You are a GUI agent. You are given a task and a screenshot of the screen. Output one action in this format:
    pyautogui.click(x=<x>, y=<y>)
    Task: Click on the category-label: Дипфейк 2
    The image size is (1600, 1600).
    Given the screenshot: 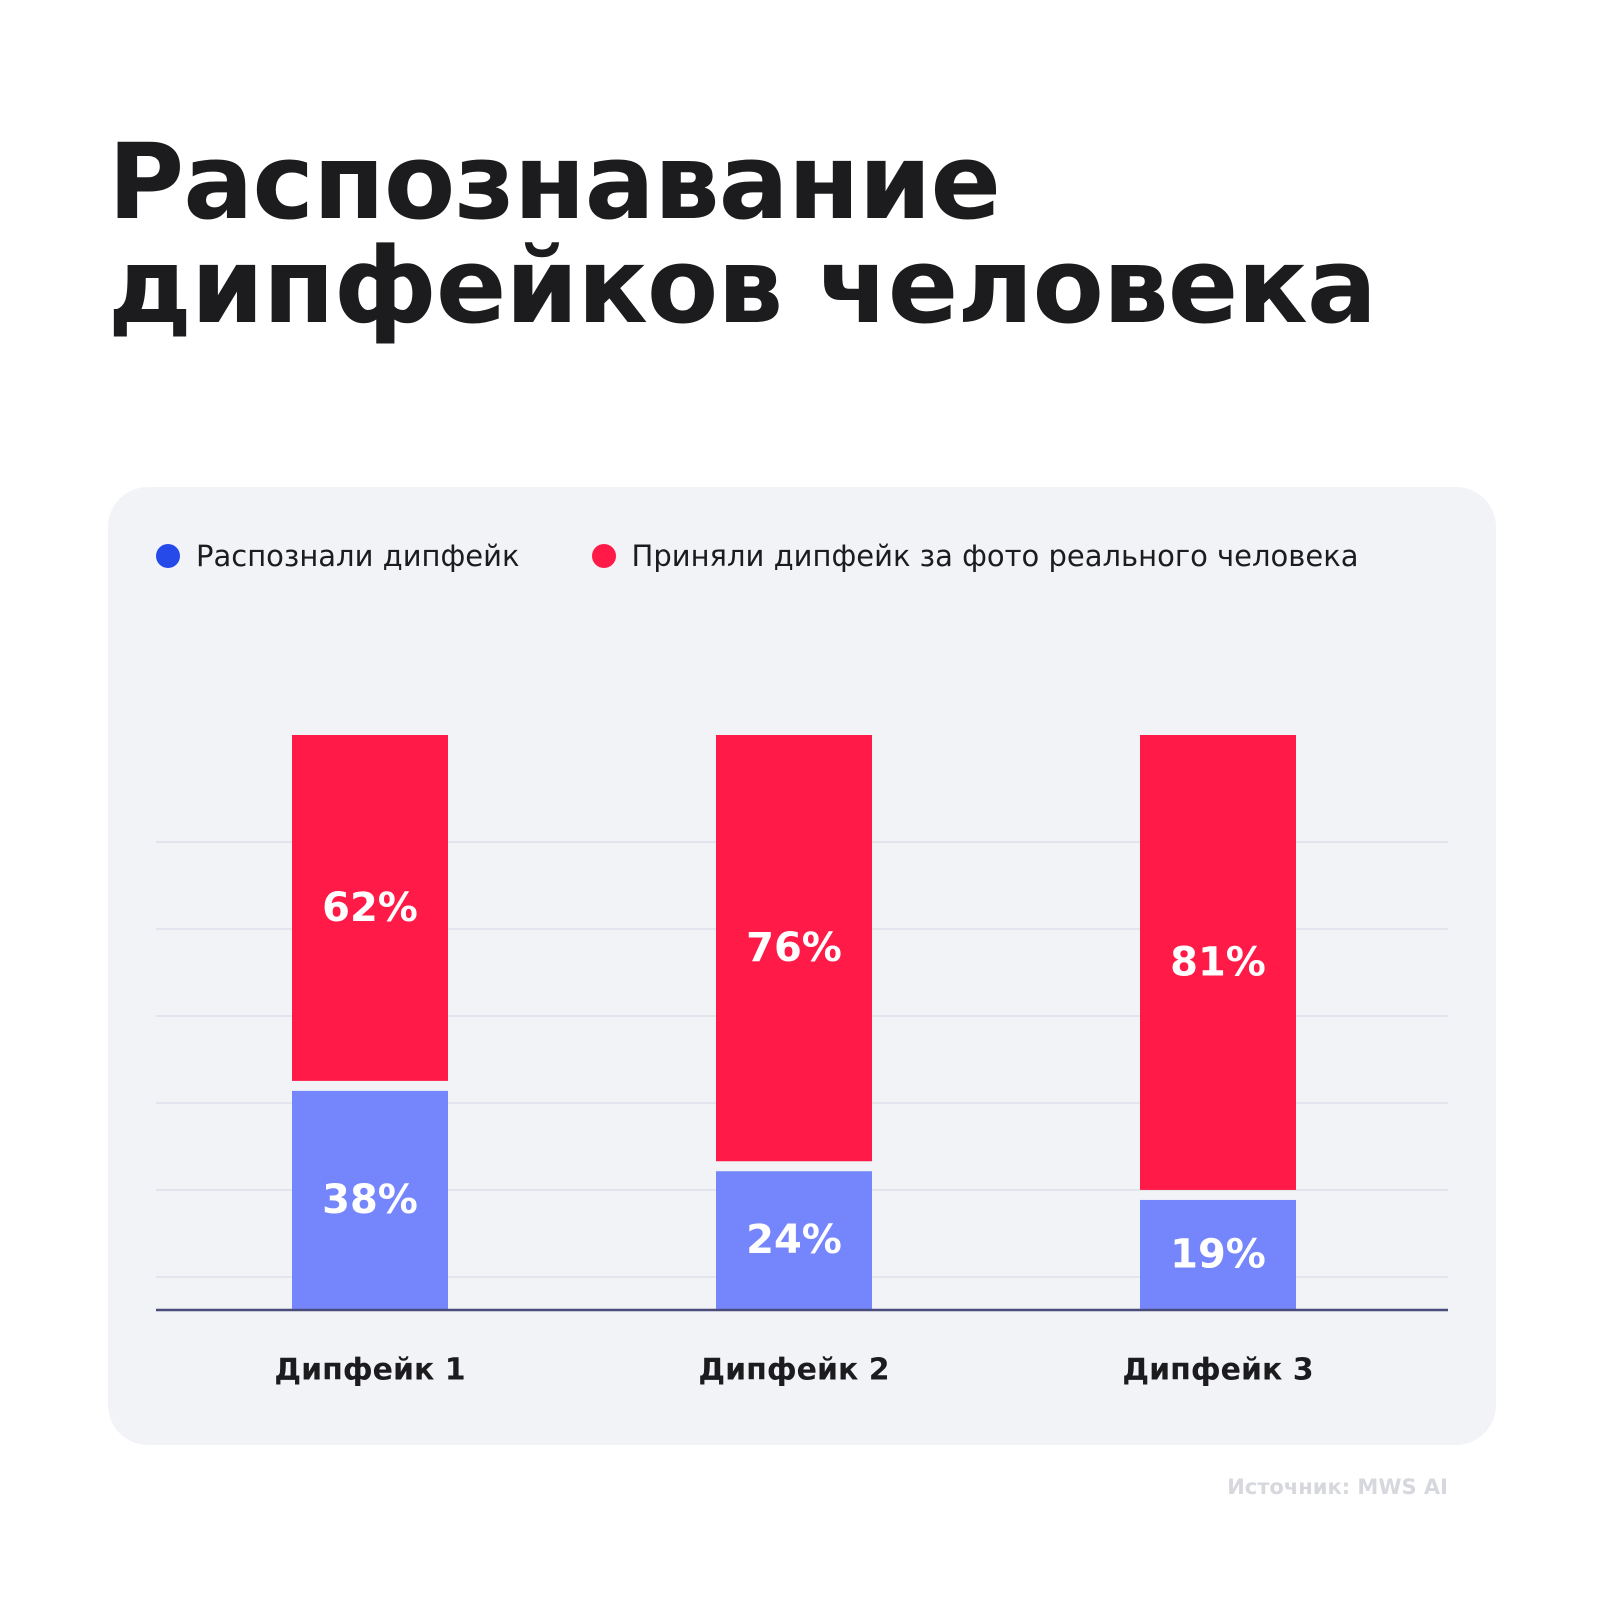 What is the action you would take?
    pyautogui.click(x=793, y=1370)
    